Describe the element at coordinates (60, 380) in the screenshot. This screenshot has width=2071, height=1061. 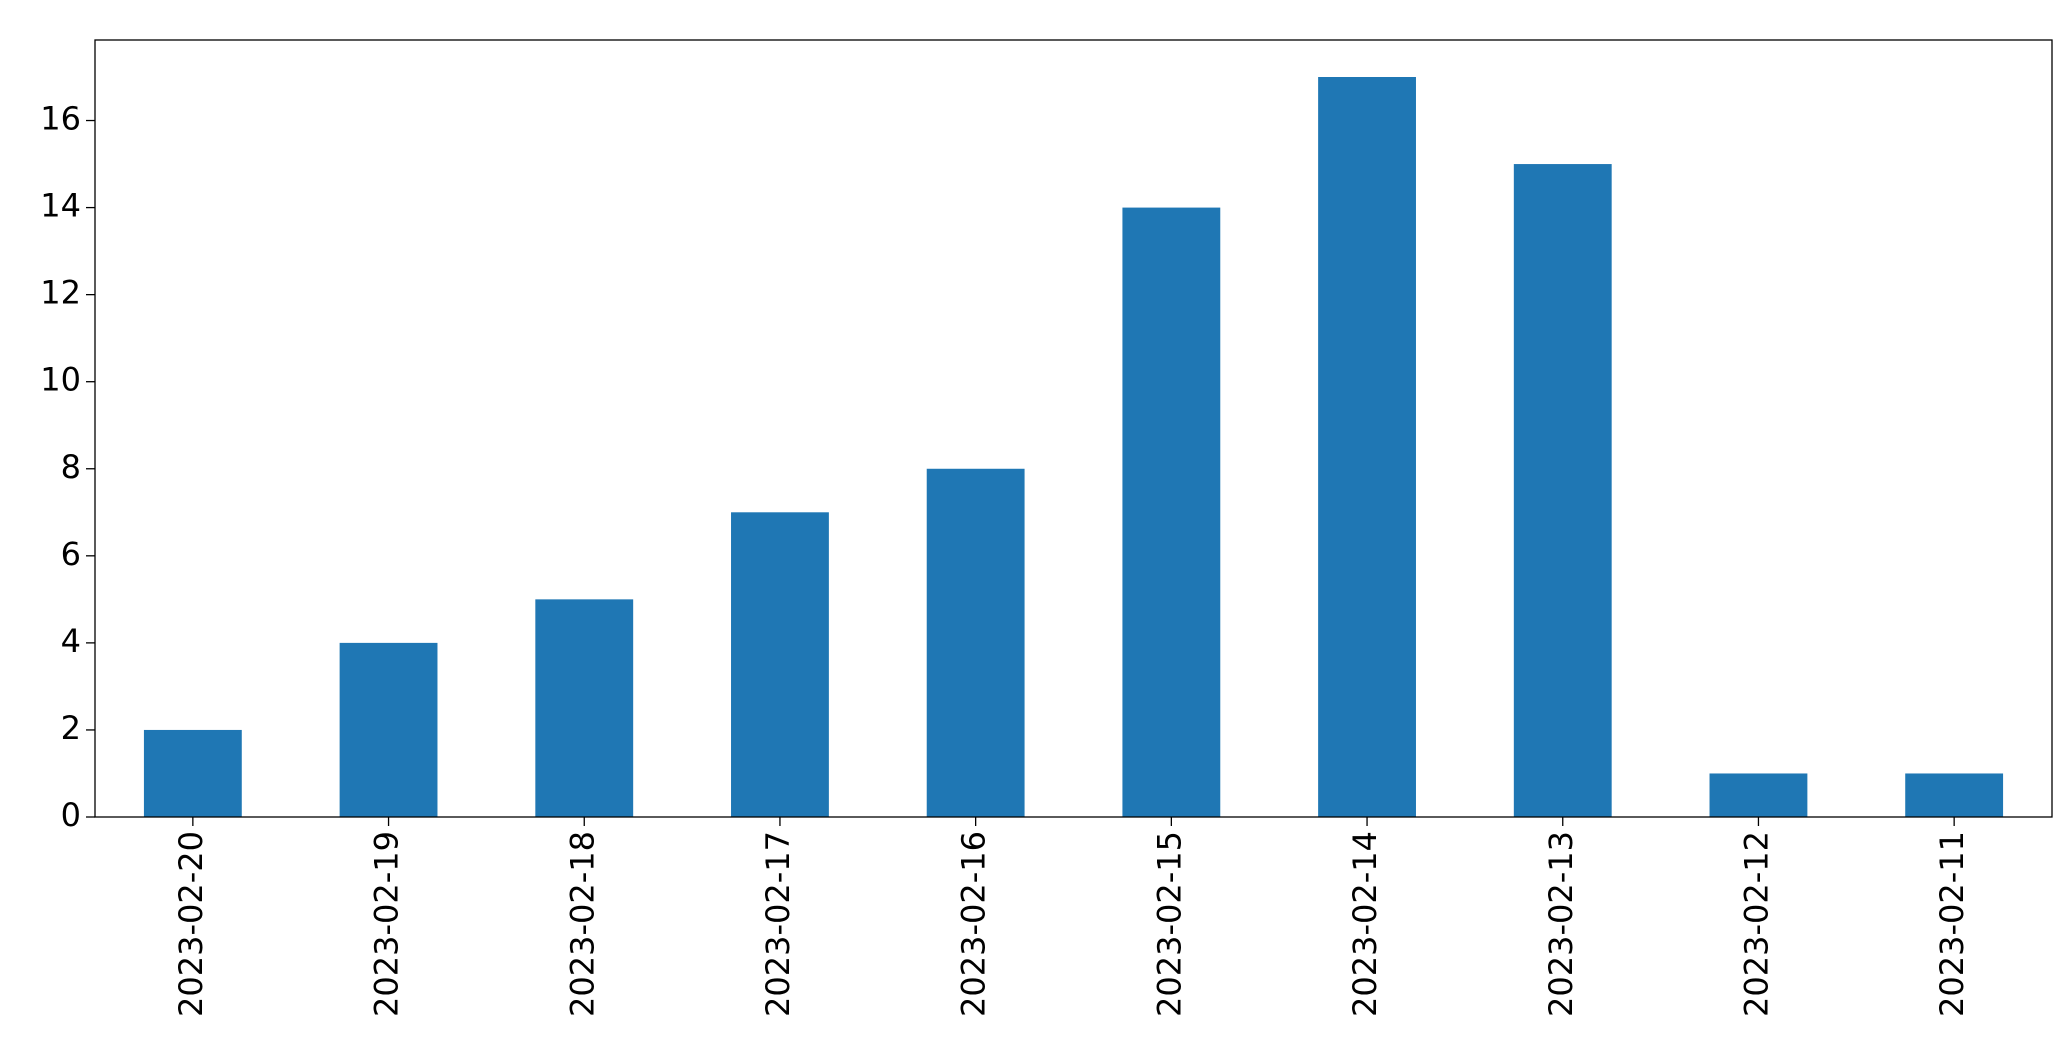
I see `y-tick-label: 10` at that location.